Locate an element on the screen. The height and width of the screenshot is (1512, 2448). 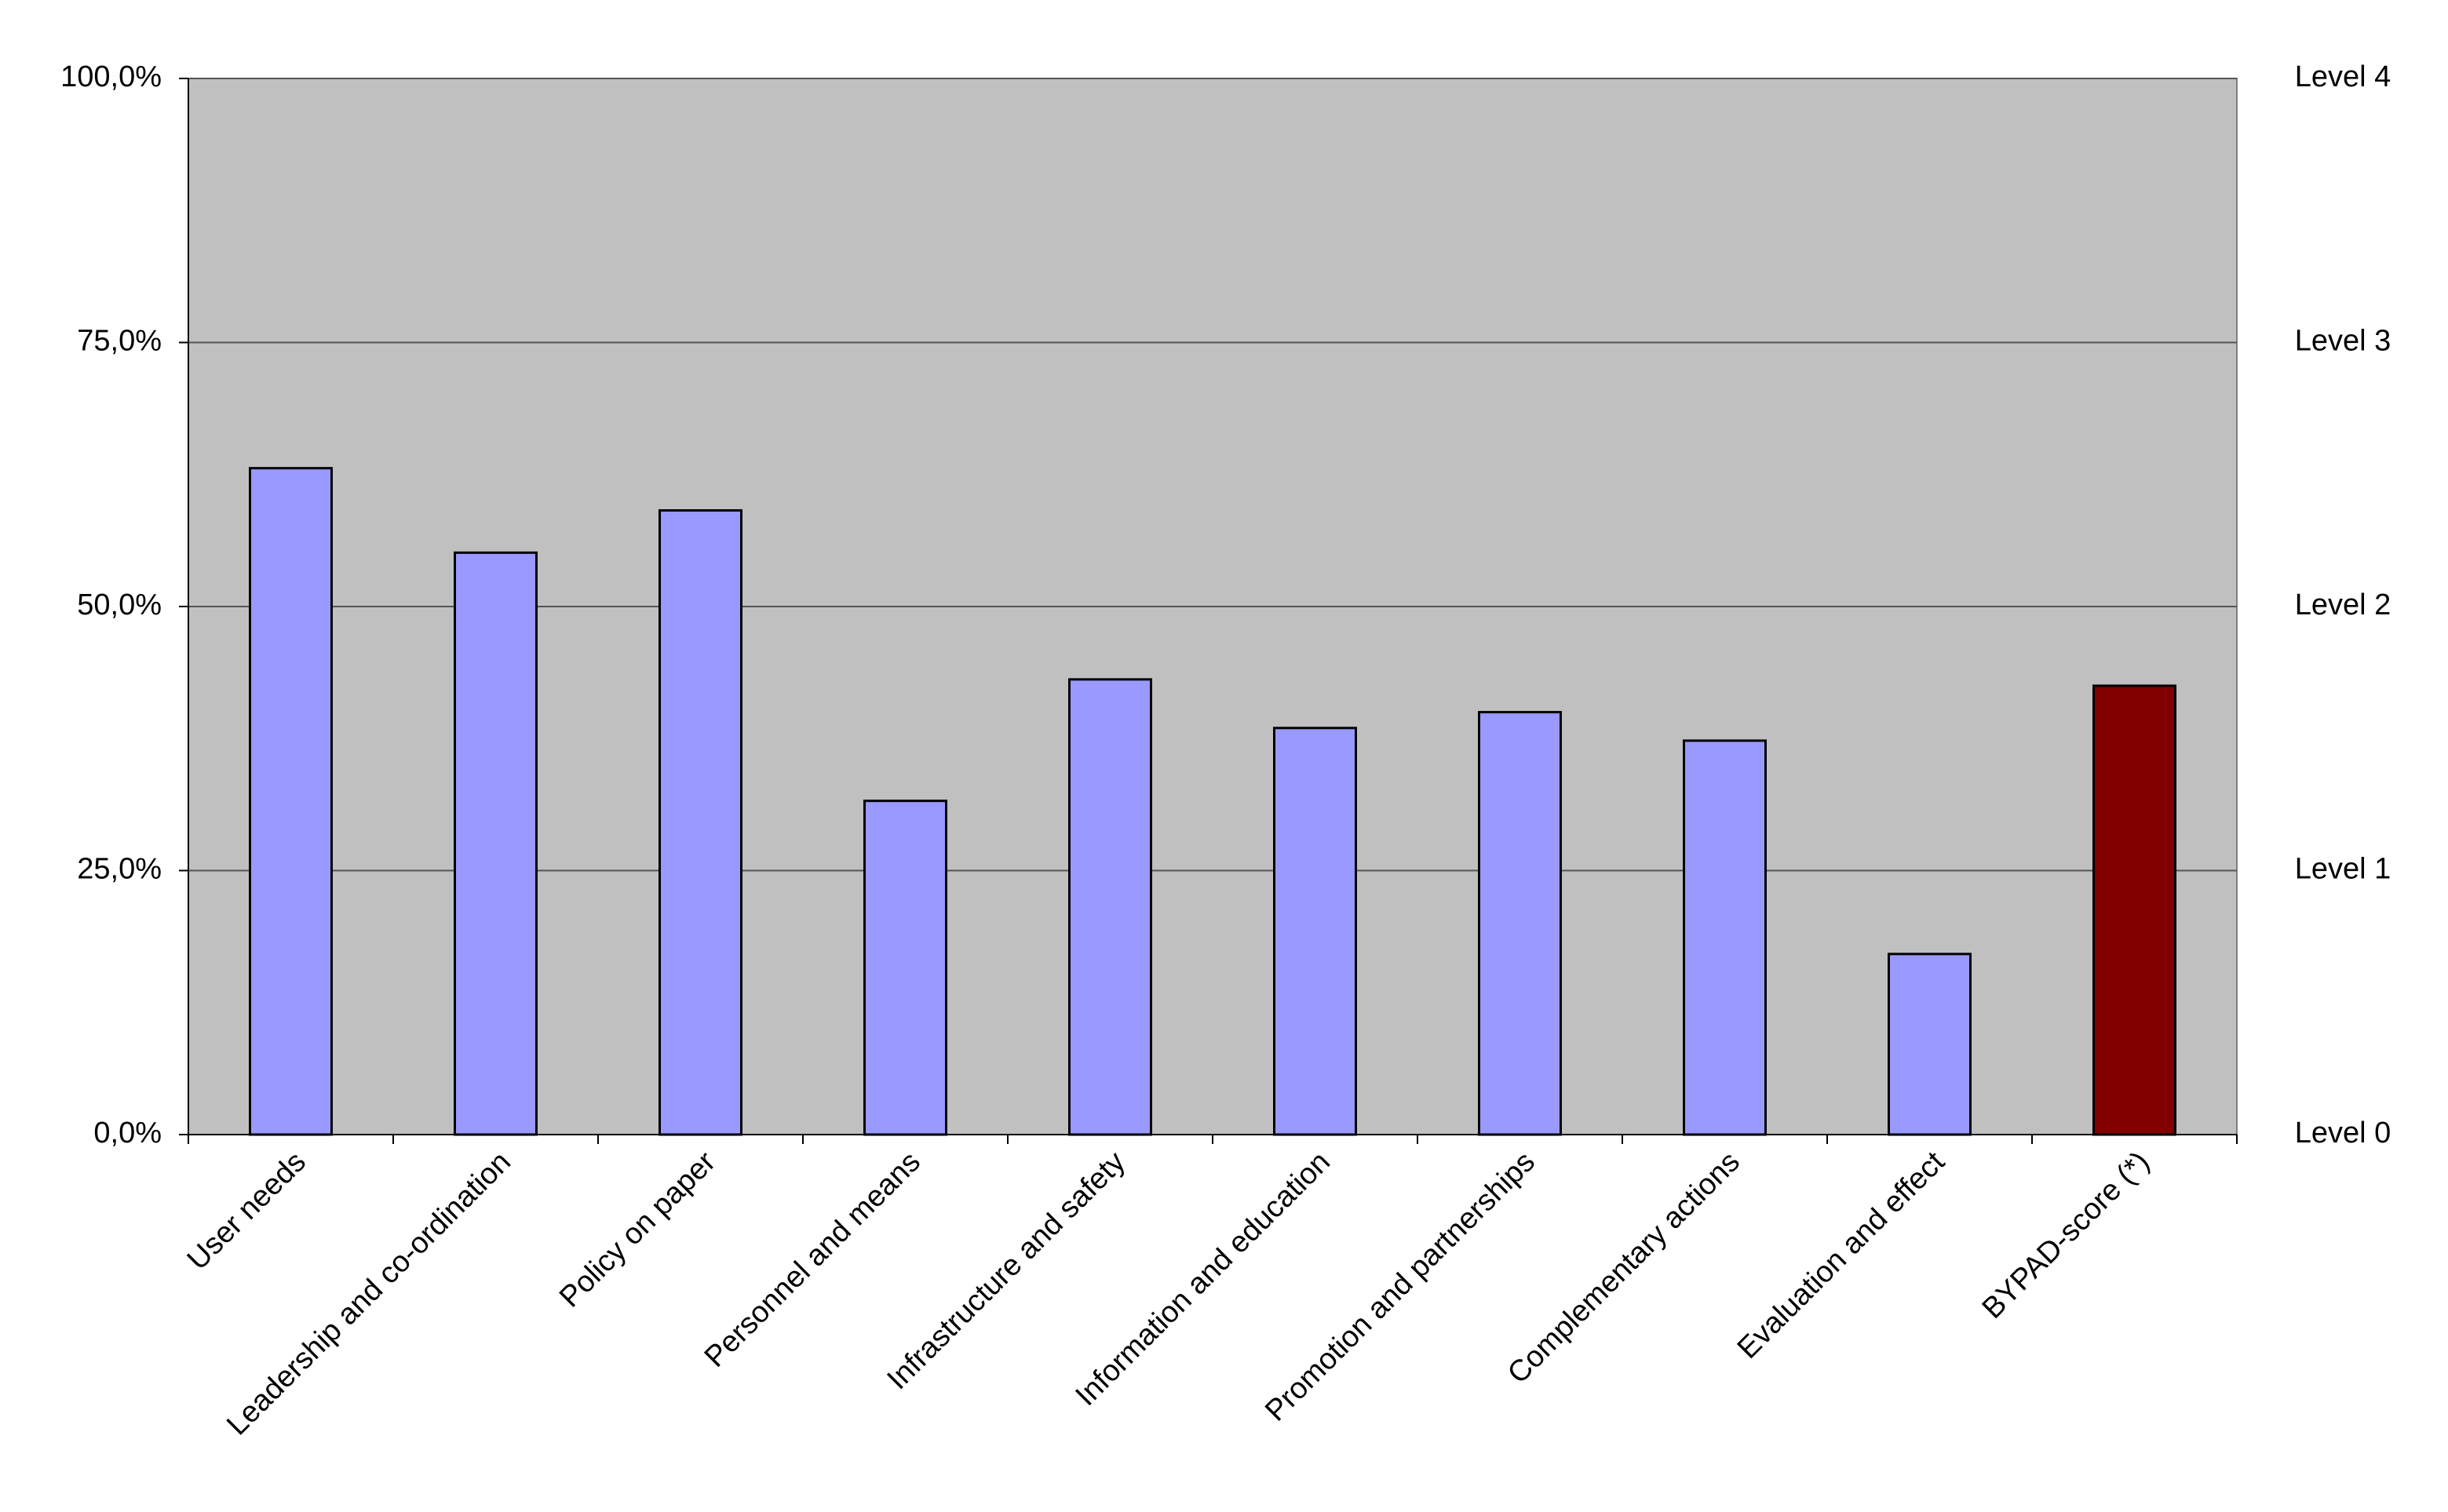
y2-tick-label: Level 3 is located at coordinates (2343, 342).